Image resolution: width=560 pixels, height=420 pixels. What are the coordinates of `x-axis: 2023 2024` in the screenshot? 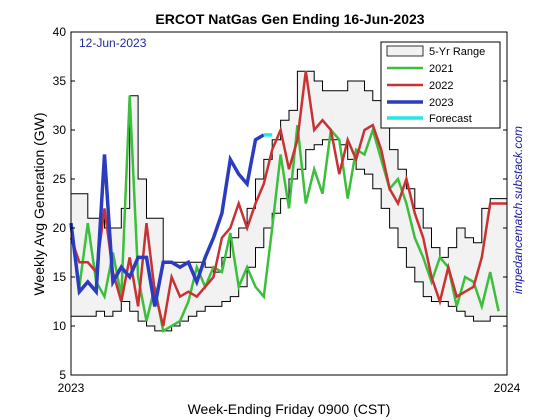 It's located at (289, 388).